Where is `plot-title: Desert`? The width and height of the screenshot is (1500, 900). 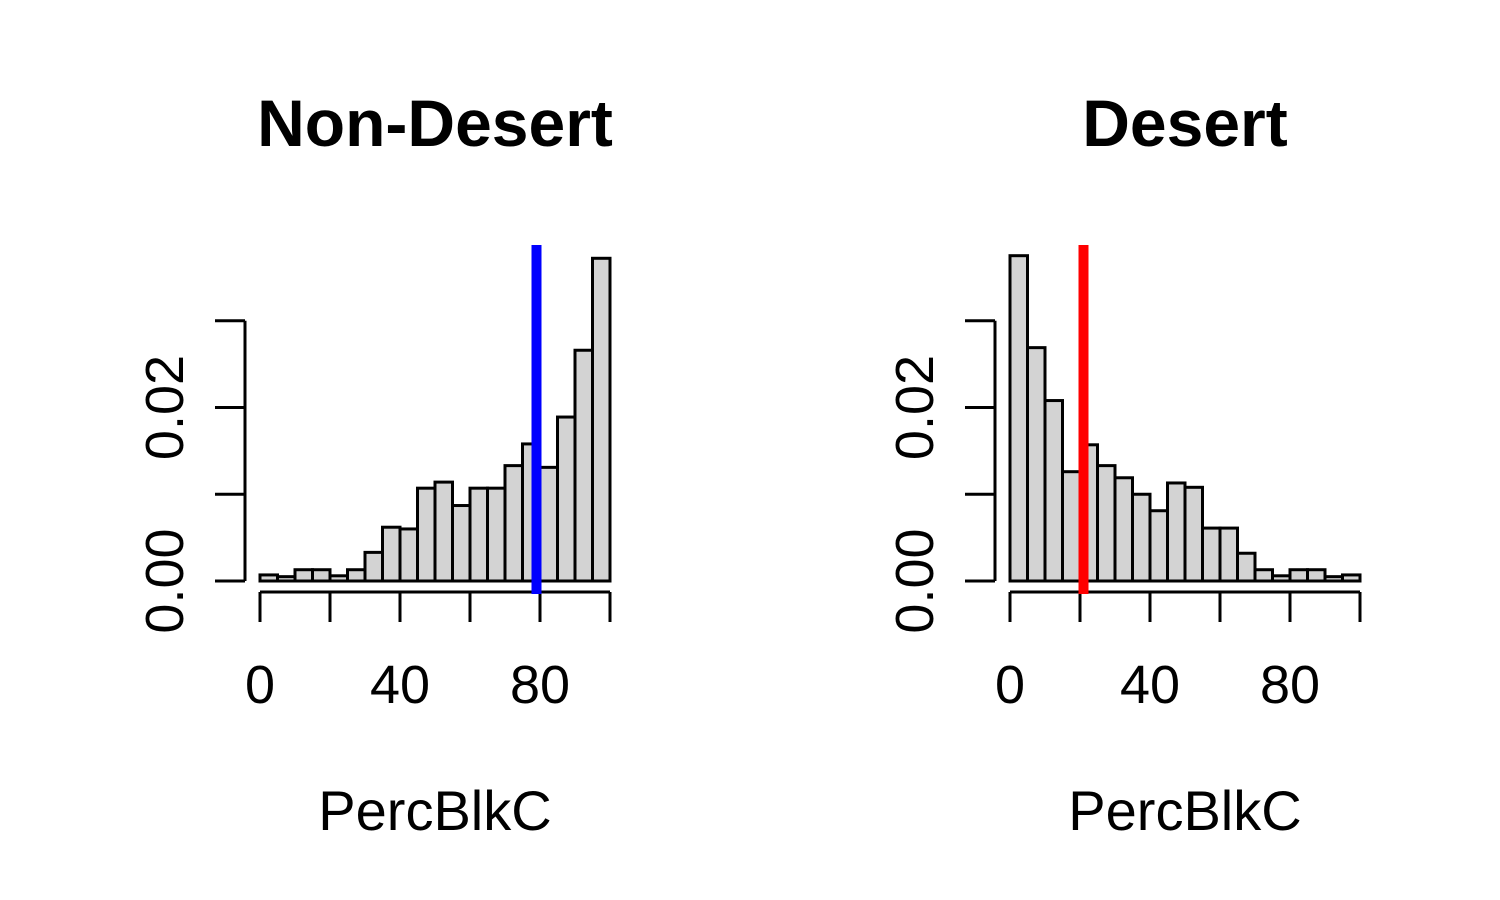 plot-title: Desert is located at coordinates (1184, 123).